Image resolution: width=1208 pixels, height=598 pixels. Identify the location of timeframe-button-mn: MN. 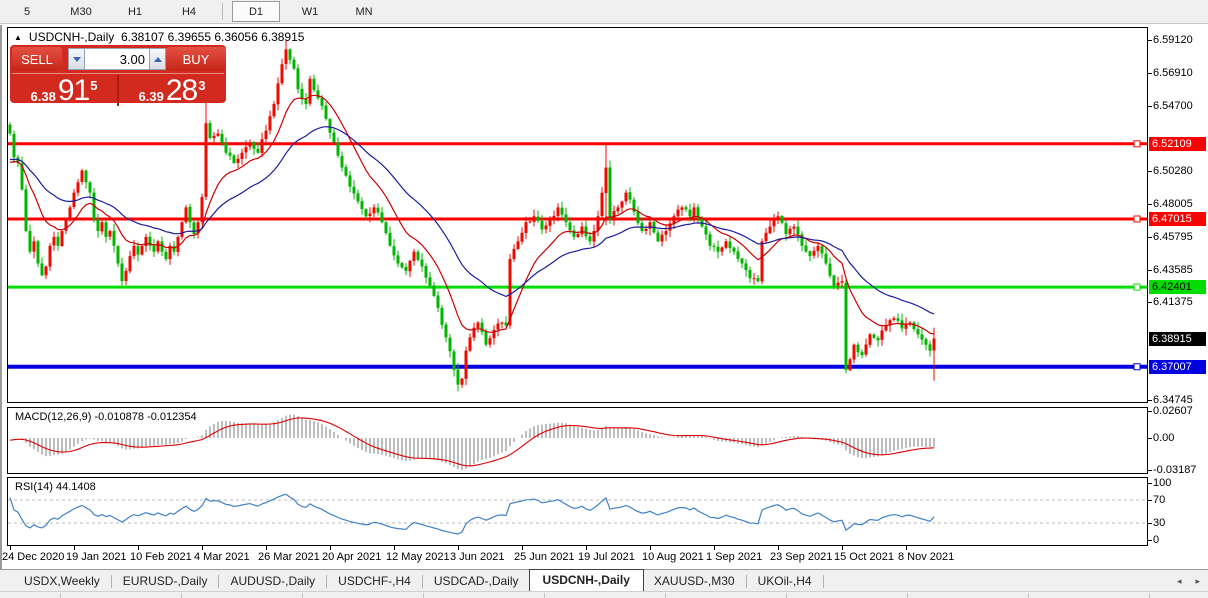
(364, 11).